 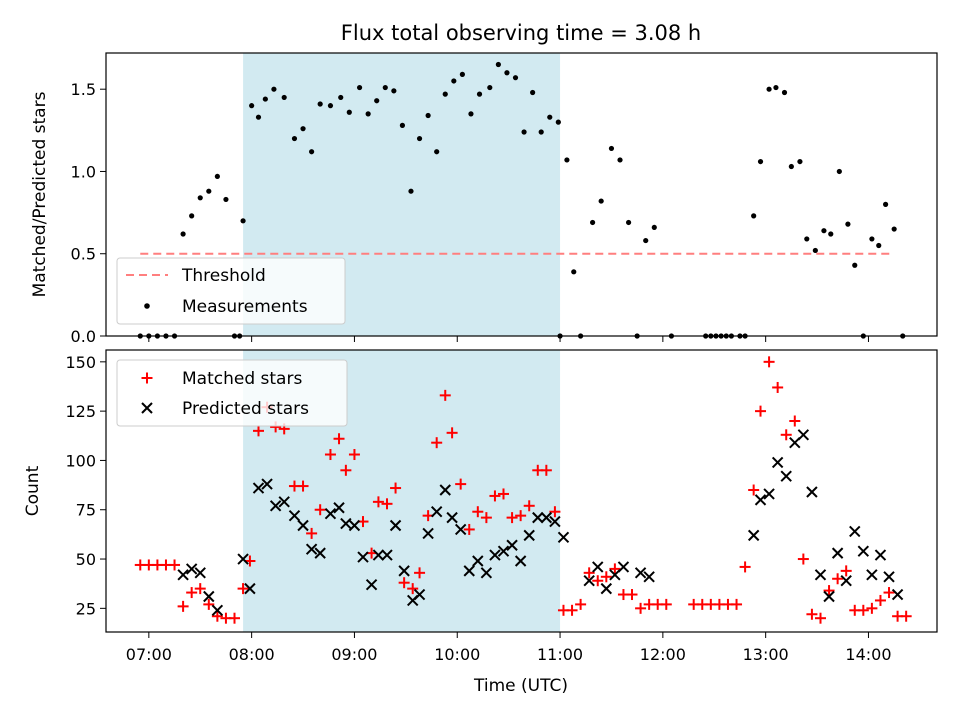 What do you see at coordinates (83, 254) in the screenshot?
I see `top-y-tick-label: 0.5` at bounding box center [83, 254].